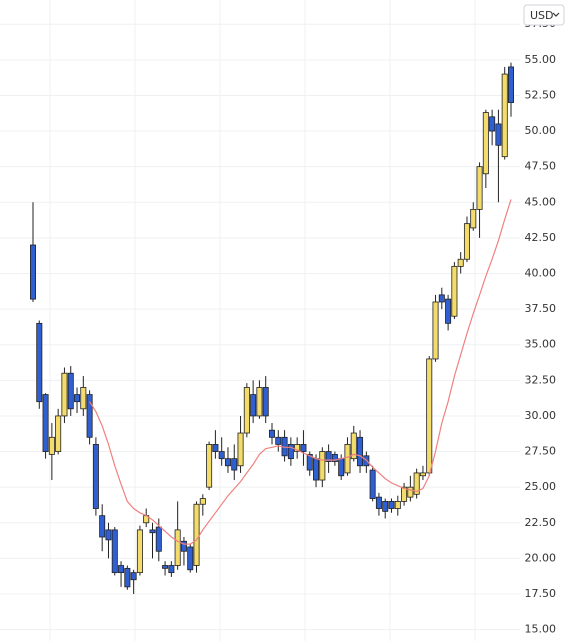 This screenshot has height=641, width=570. I want to click on y-tick-label: 32.50, so click(541, 379).